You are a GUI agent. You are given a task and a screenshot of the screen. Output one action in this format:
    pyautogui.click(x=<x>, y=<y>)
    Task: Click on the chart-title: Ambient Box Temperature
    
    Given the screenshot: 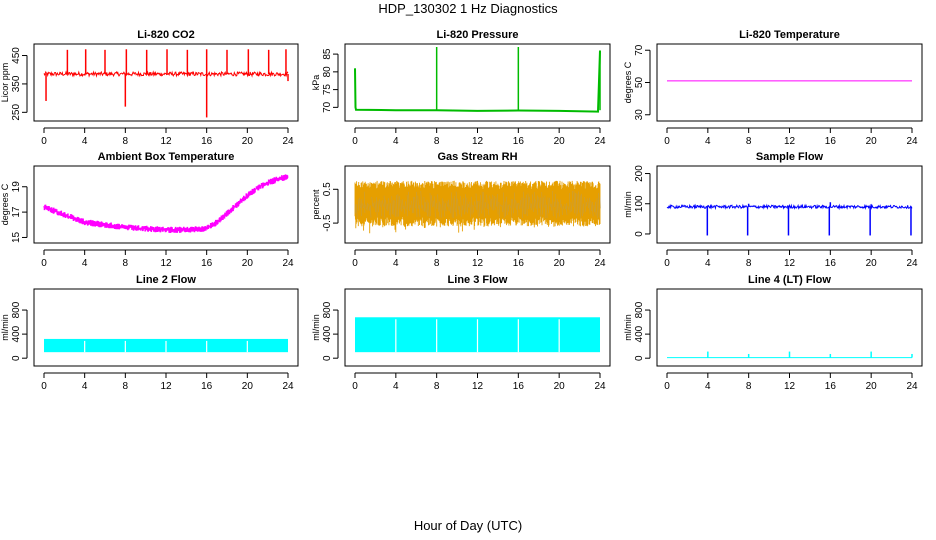 What is the action you would take?
    pyautogui.click(x=166, y=157)
    